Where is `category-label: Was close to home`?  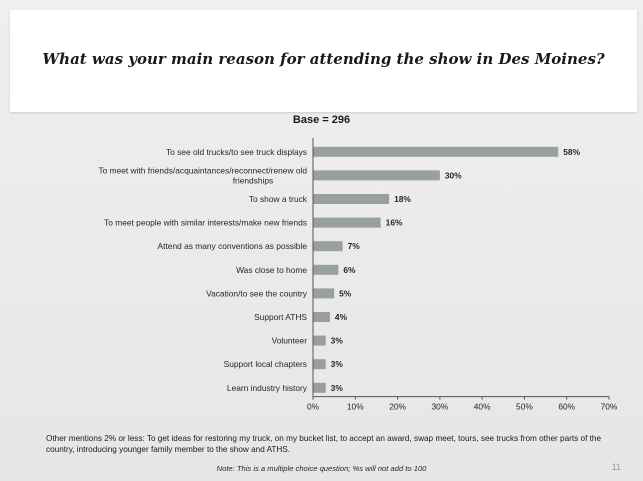 category-label: Was close to home is located at coordinates (271, 270).